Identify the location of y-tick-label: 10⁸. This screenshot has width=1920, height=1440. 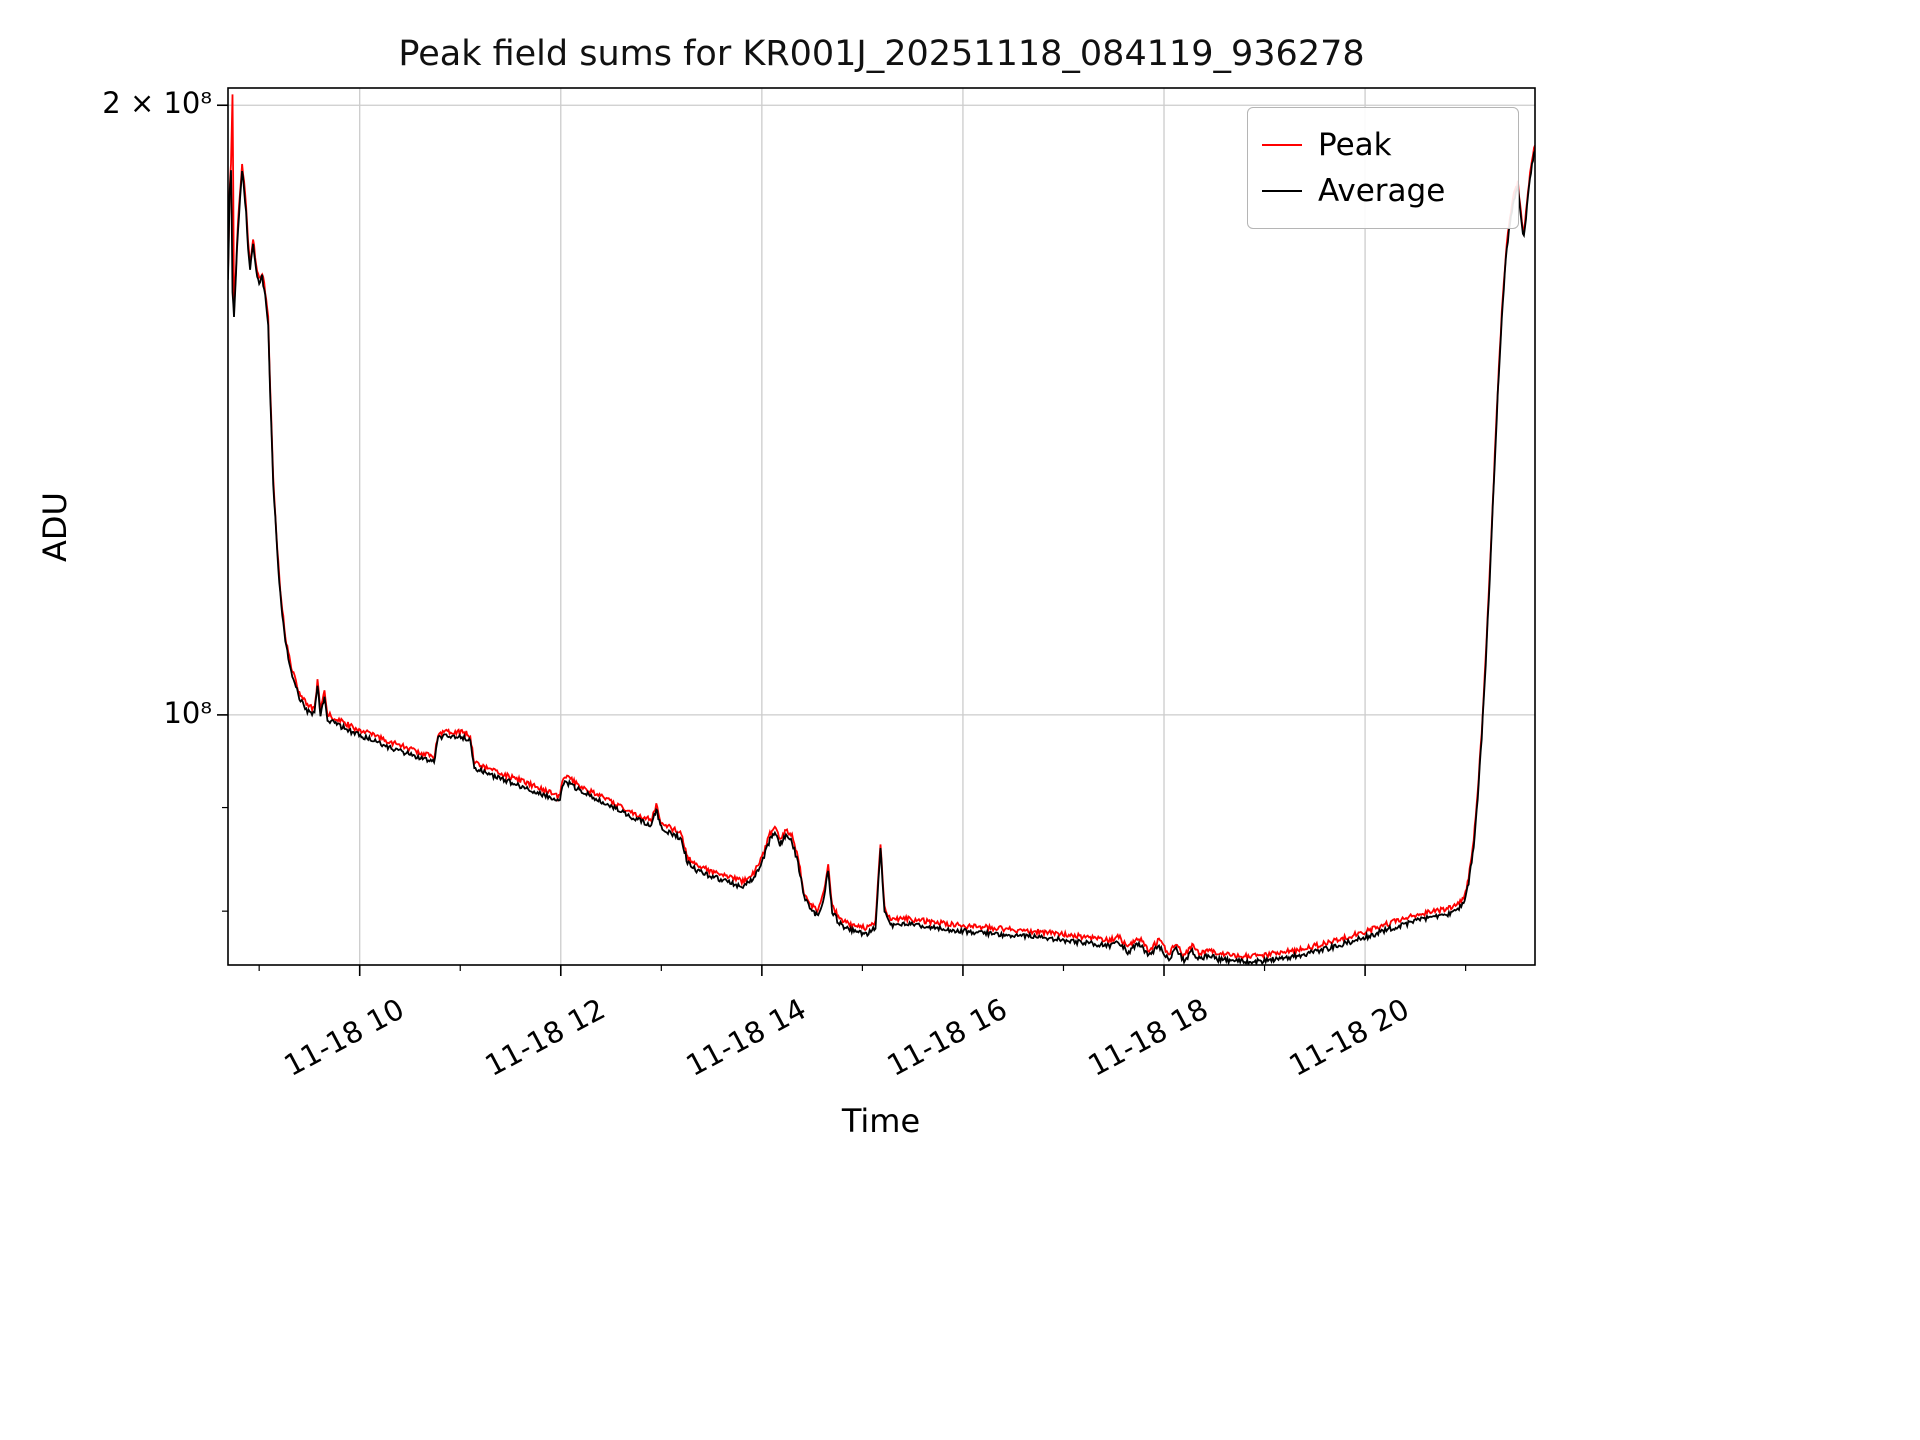
(187, 712).